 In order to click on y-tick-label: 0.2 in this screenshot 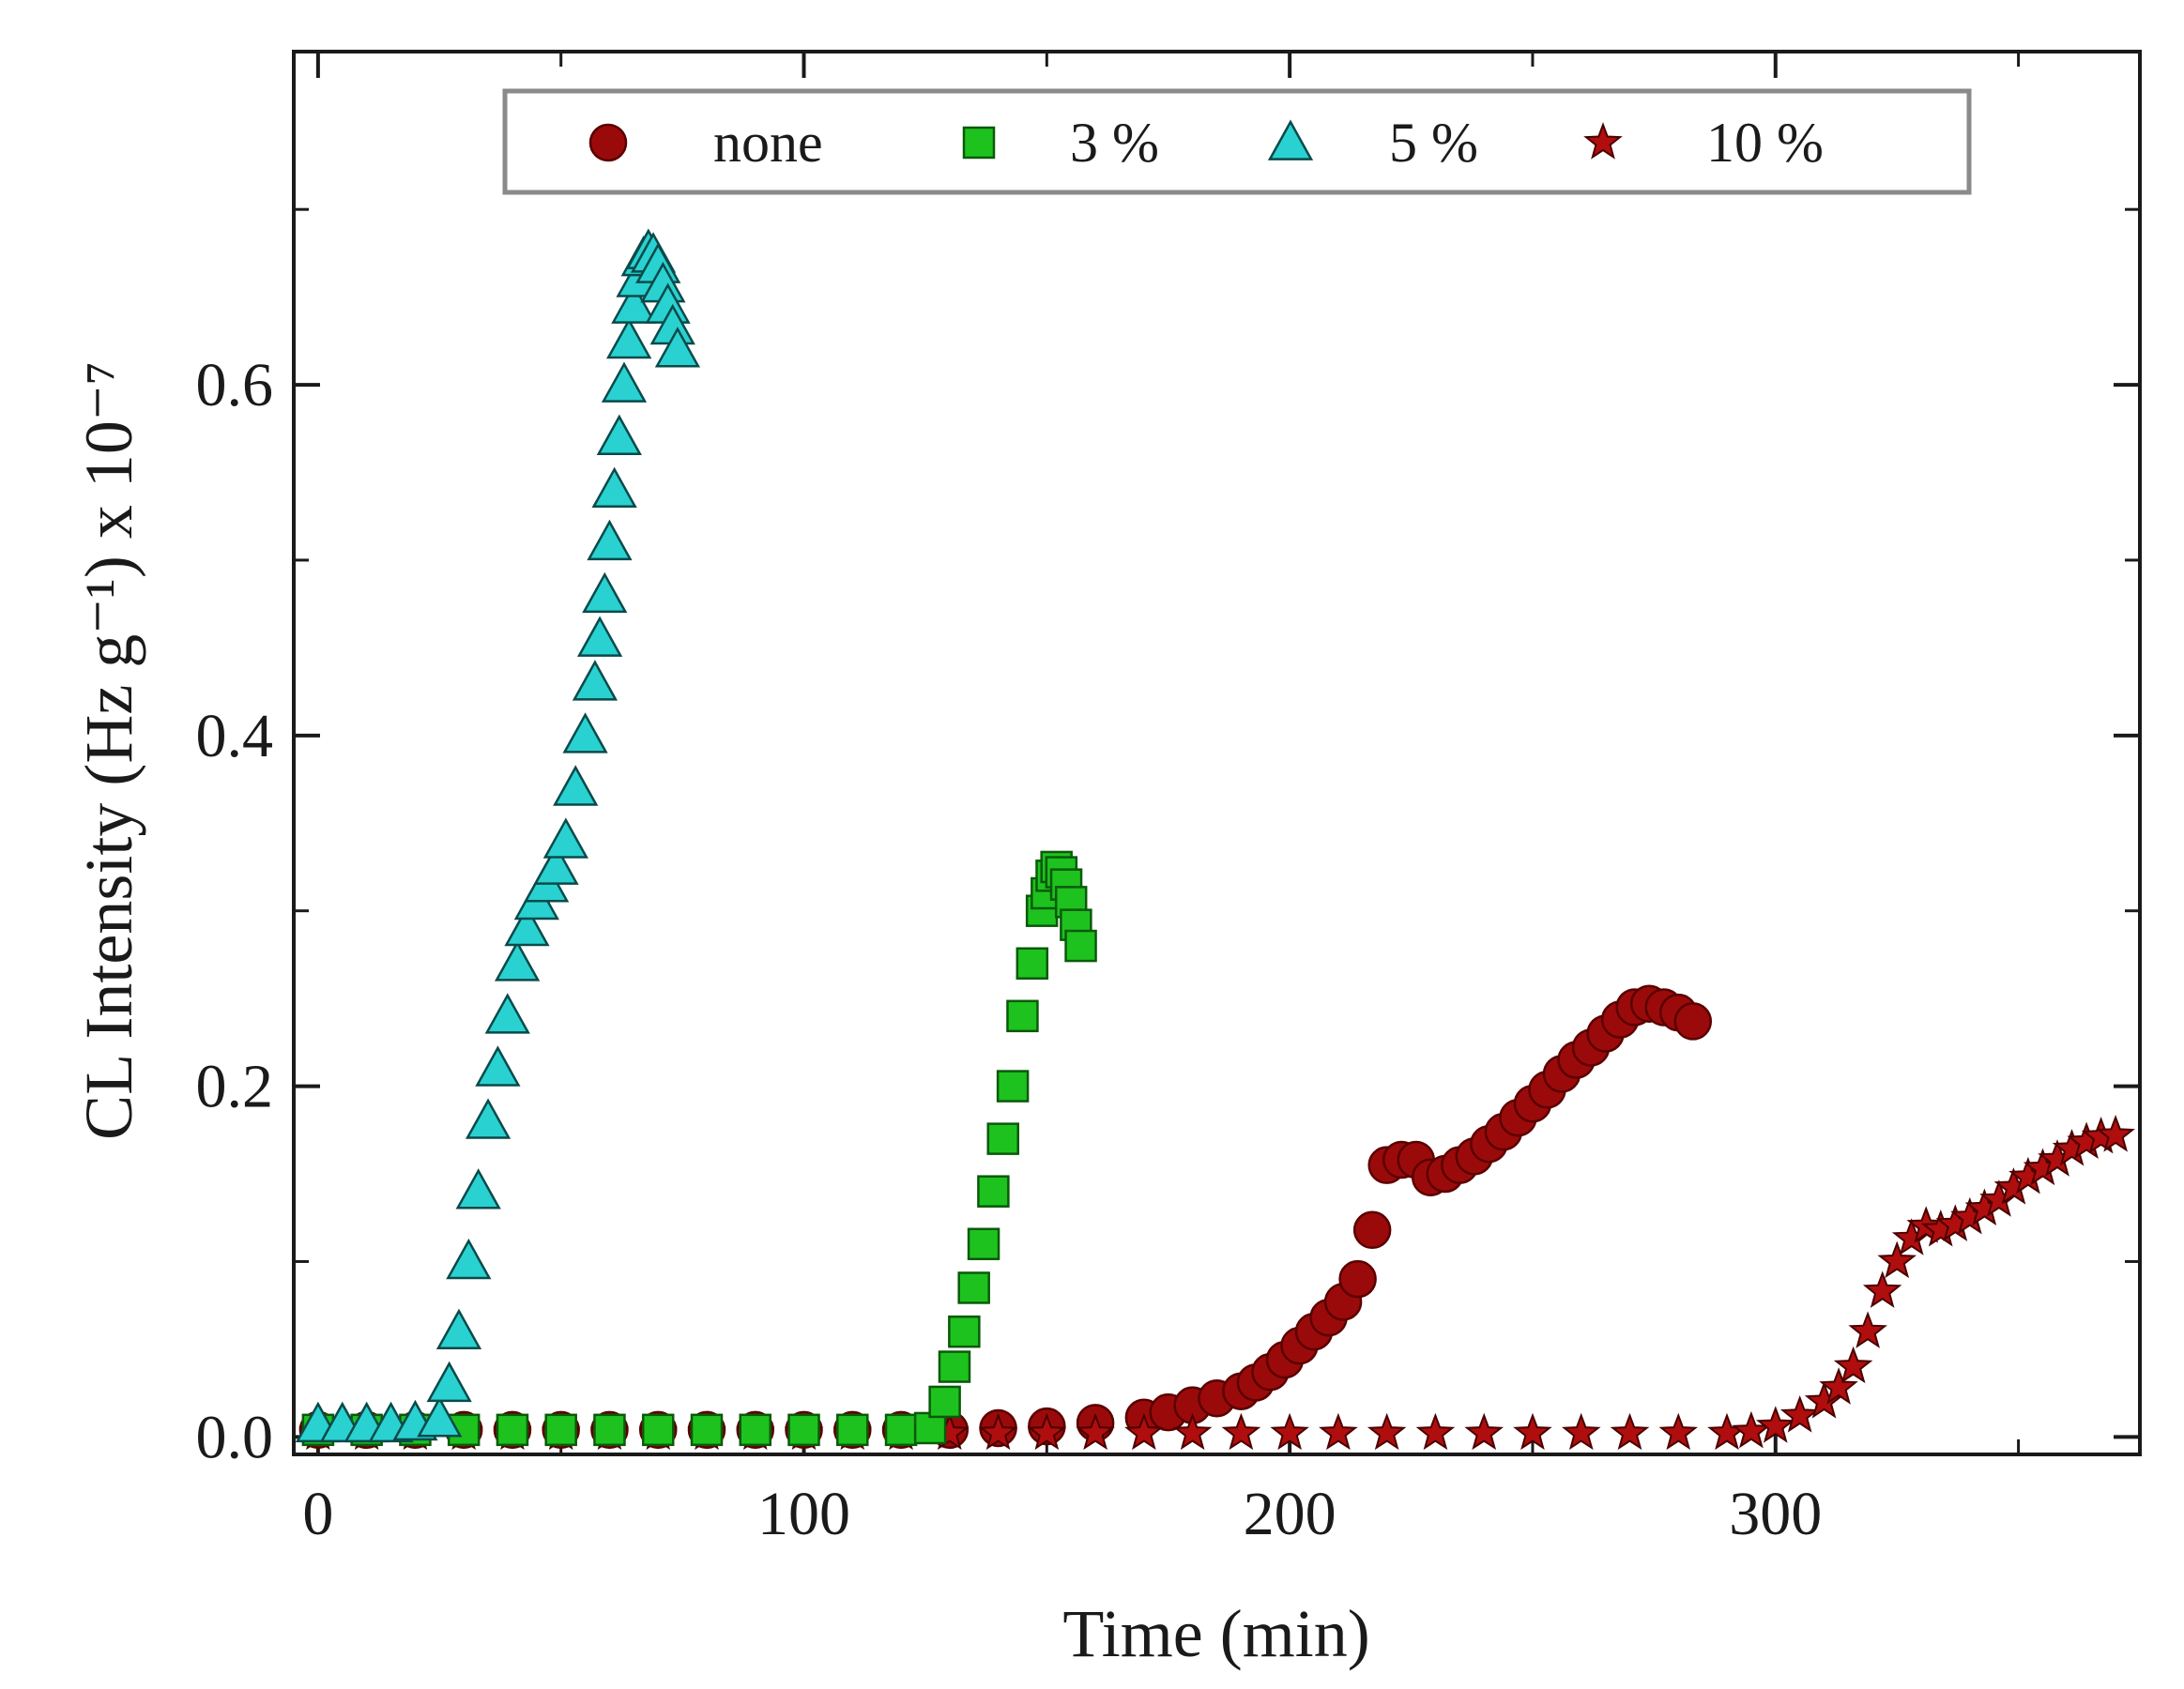, I will do `click(235, 1087)`.